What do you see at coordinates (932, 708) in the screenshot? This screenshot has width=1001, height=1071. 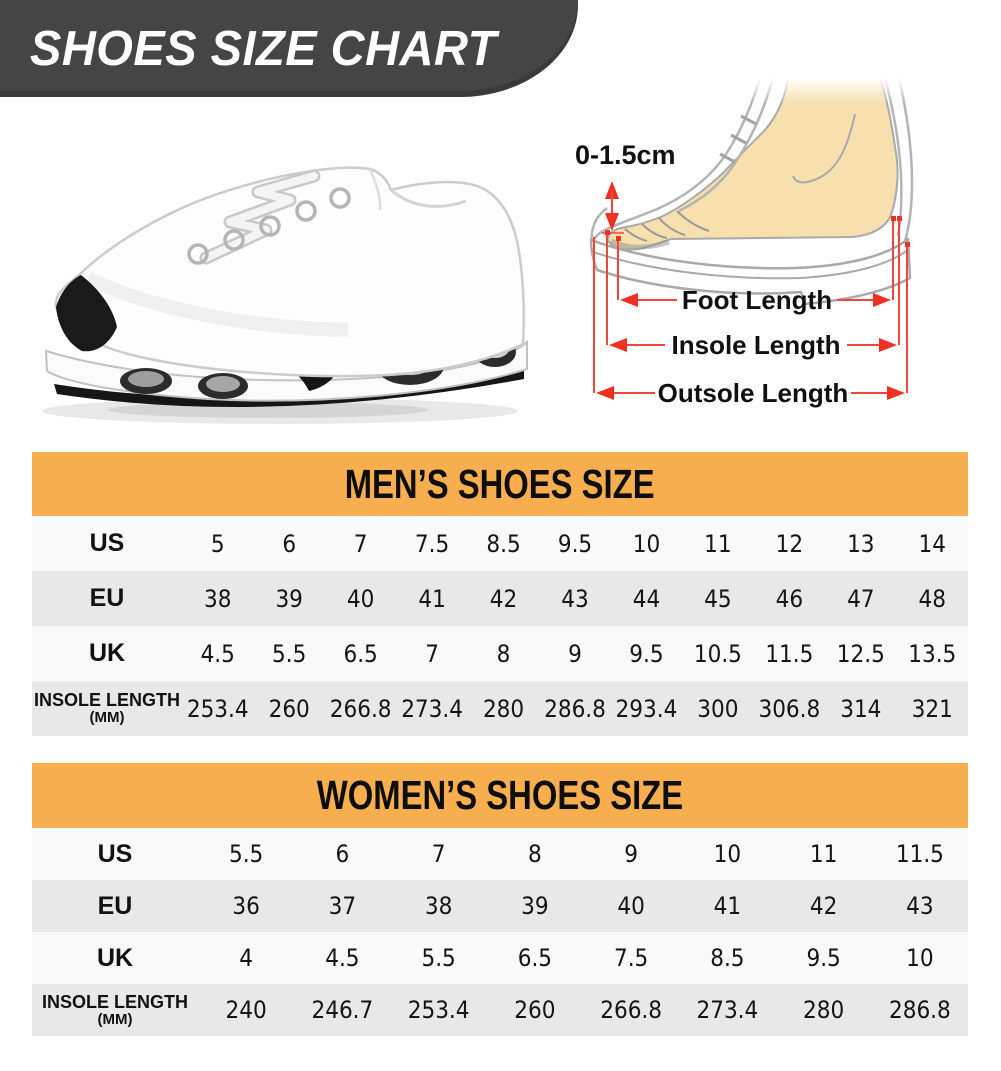 I see `size-value-cell: 321` at bounding box center [932, 708].